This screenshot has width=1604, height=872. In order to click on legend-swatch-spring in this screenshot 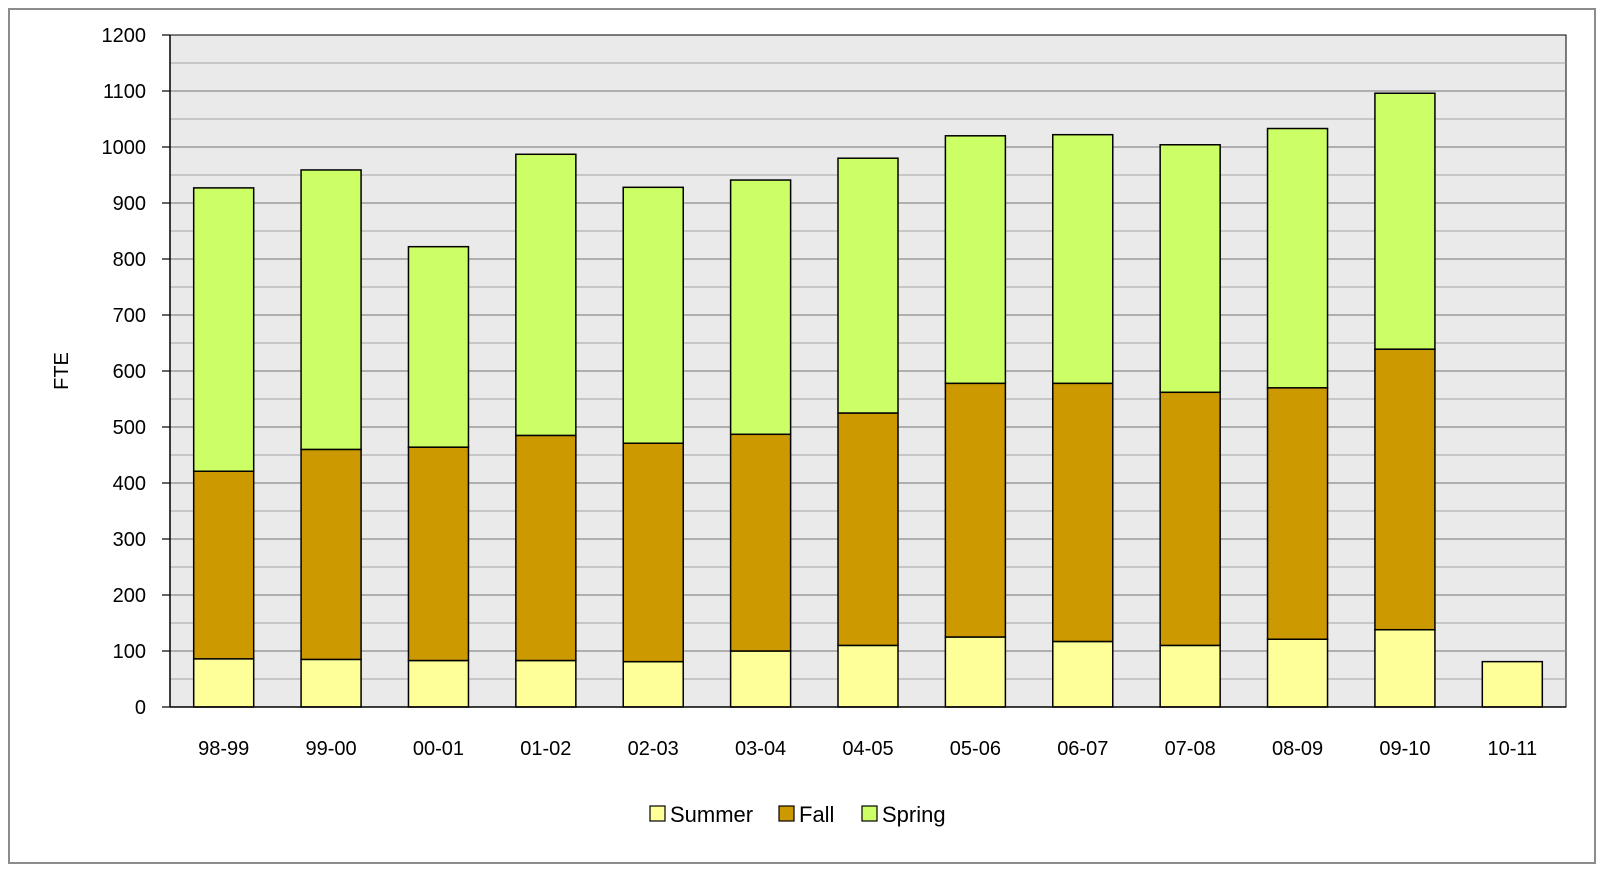, I will do `click(869, 813)`.